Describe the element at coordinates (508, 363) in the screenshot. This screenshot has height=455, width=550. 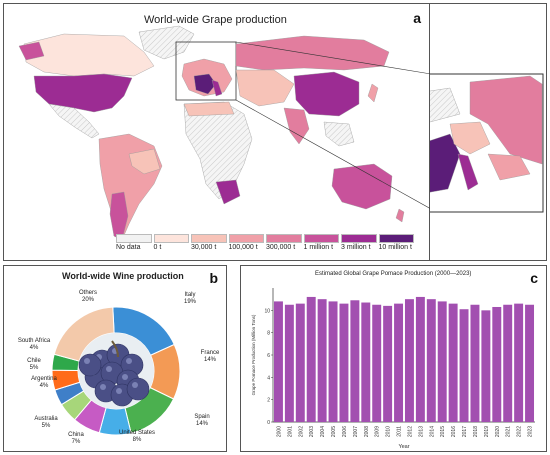
I see `bar-2021` at that location.